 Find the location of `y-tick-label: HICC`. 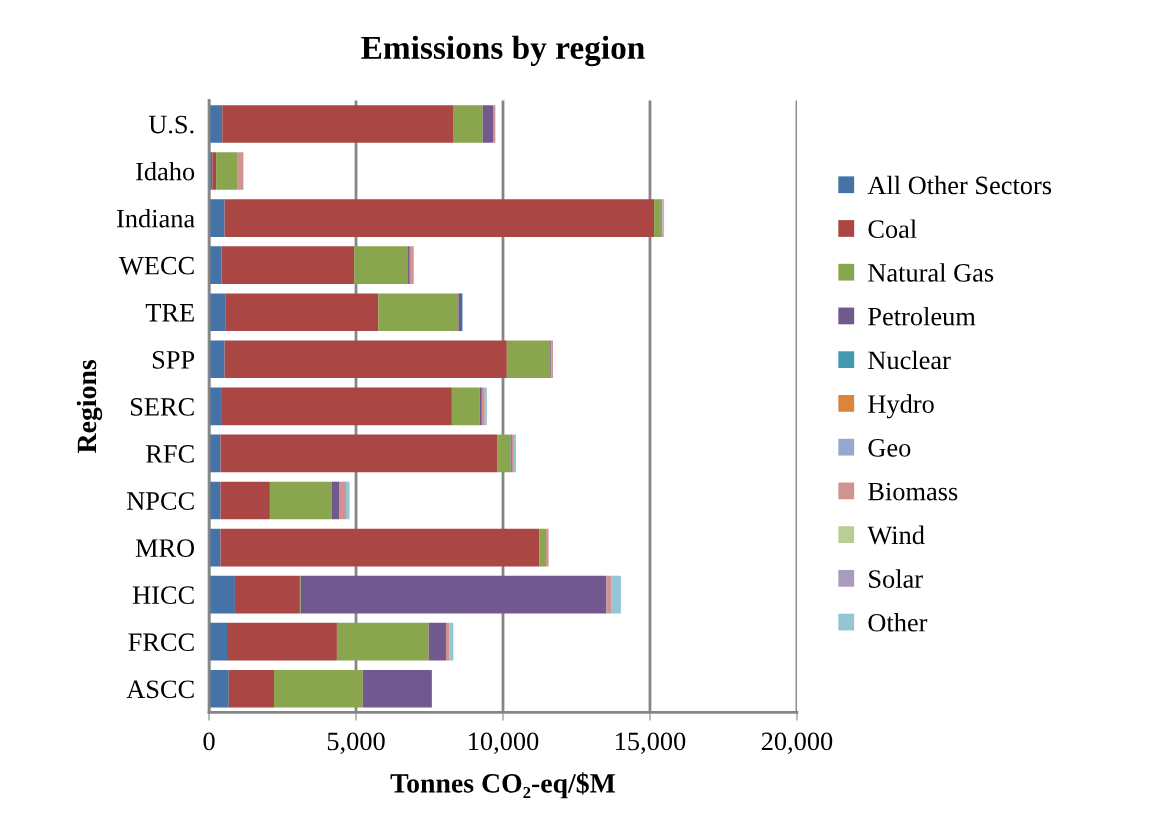

y-tick-label: HICC is located at coordinates (163, 595).